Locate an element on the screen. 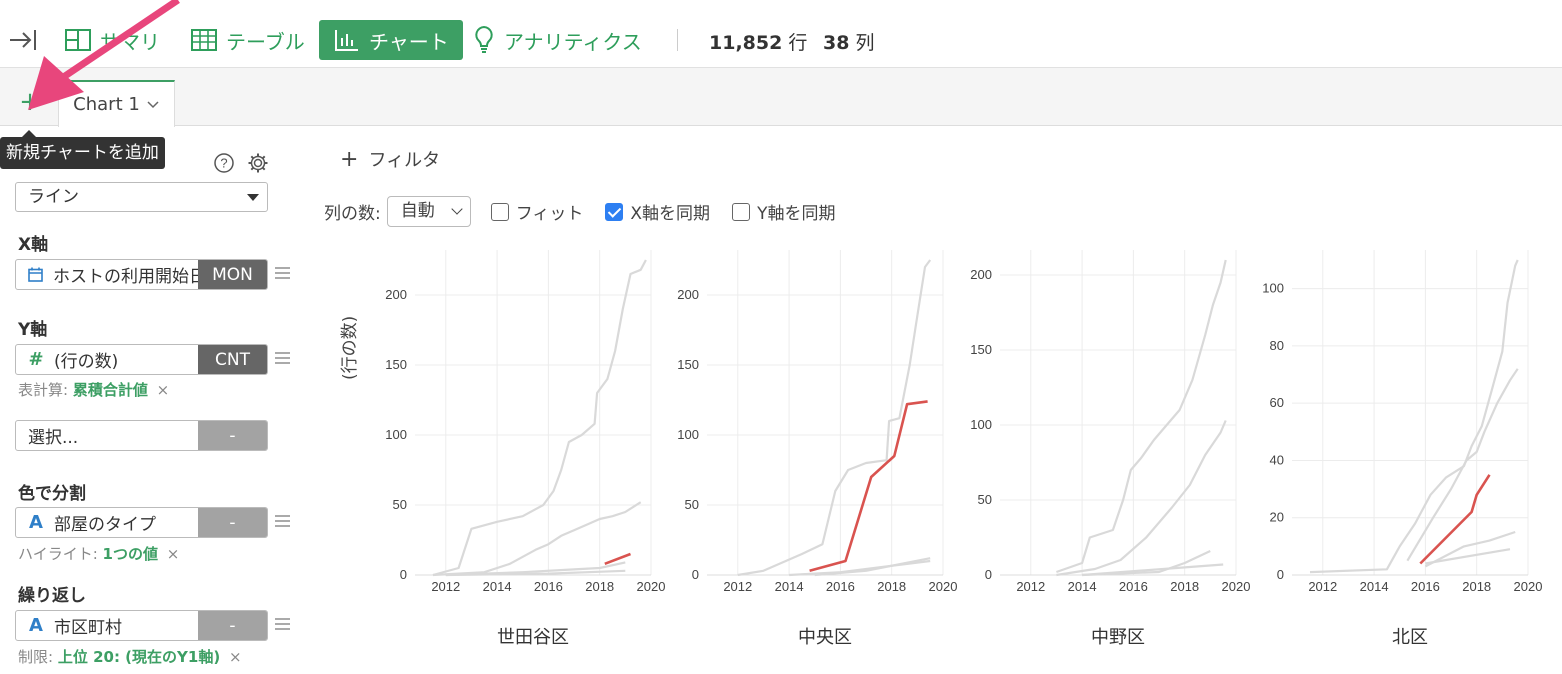 The height and width of the screenshot is (674, 1562). sync-x-option: X軸を同期 is located at coordinates (657, 211).